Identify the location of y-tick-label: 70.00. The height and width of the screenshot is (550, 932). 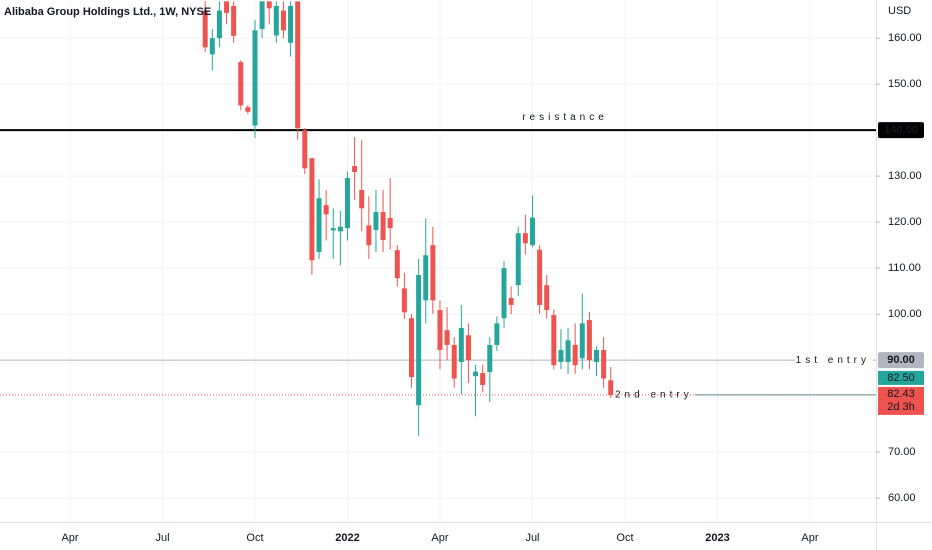
(902, 452).